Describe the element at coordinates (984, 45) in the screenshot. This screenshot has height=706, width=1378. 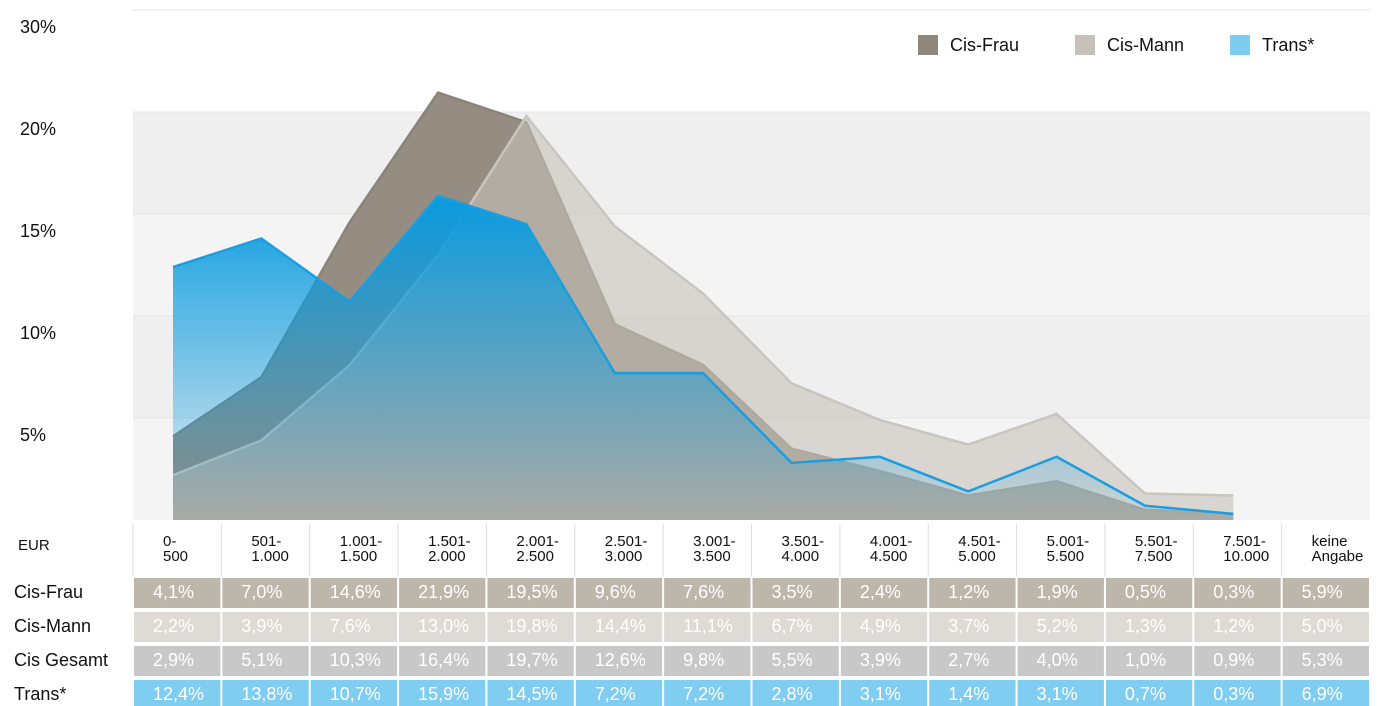
I see `legend-label: Cis-Frau` at that location.